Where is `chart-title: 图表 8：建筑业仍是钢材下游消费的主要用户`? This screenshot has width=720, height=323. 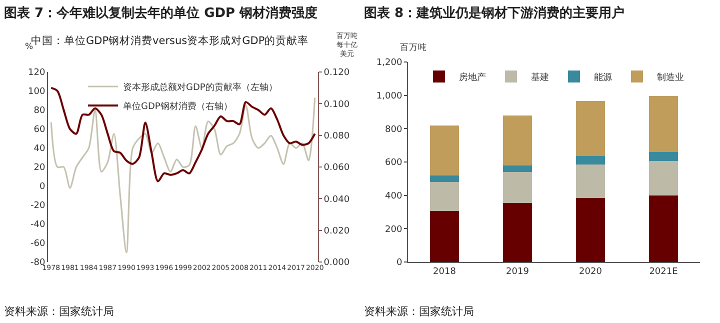
chart-title: 图表 8：建筑业仍是钢材下游消费的主要用户 is located at coordinates (494, 13).